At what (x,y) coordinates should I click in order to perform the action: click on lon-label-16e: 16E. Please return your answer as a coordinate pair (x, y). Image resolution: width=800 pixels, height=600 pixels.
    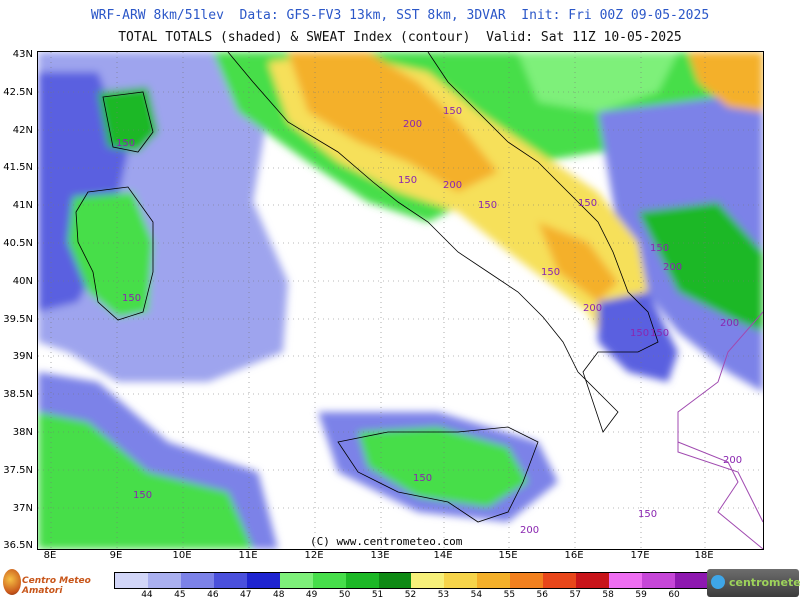
    Looking at the image, I should click on (574, 555).